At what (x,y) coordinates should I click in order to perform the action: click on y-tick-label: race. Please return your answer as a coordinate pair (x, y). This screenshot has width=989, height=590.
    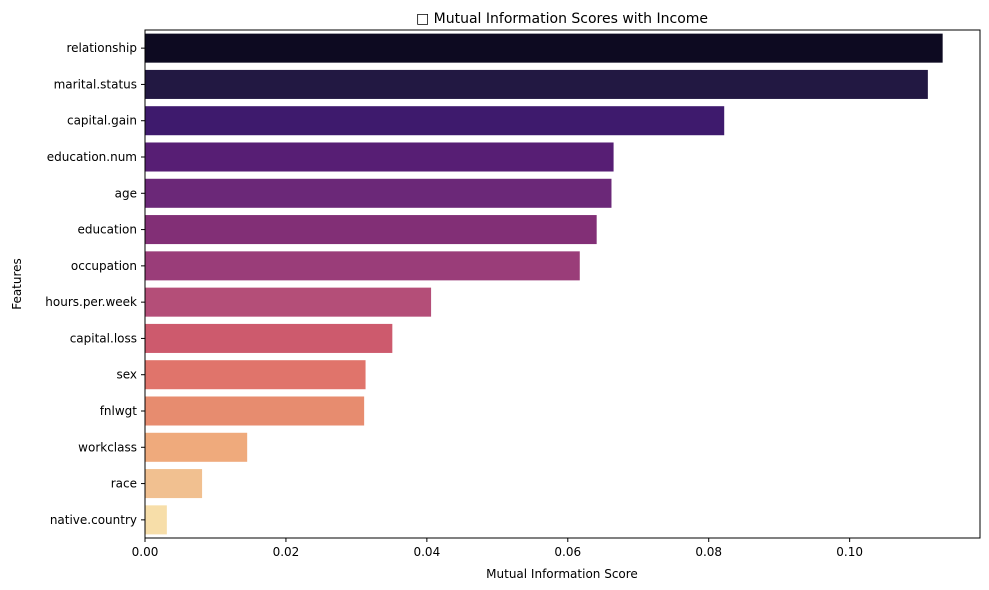
    Looking at the image, I should click on (124, 484).